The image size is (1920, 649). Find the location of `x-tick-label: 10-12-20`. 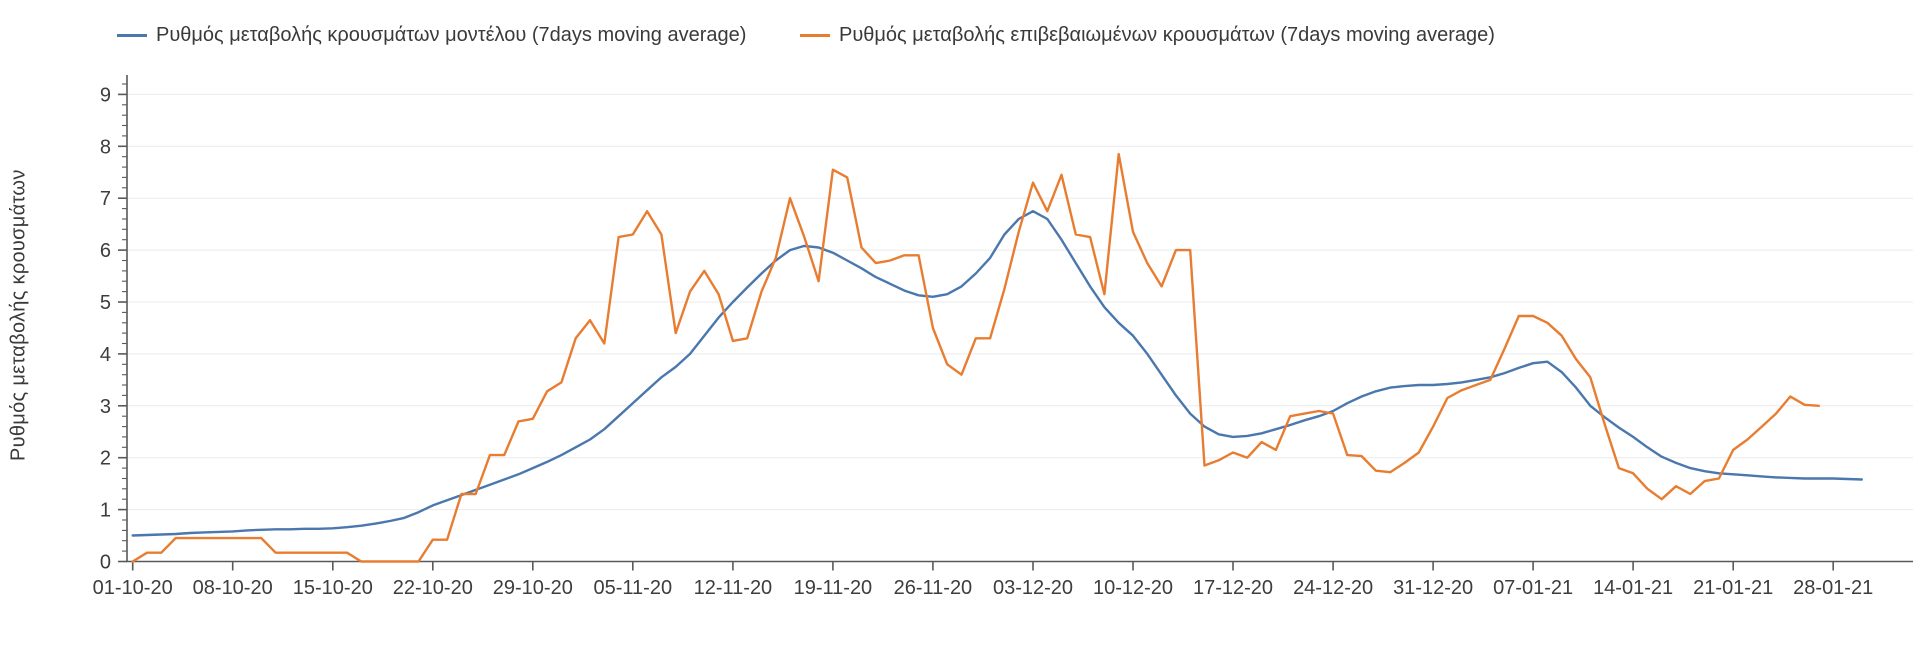

x-tick-label: 10-12-20 is located at coordinates (1133, 588).